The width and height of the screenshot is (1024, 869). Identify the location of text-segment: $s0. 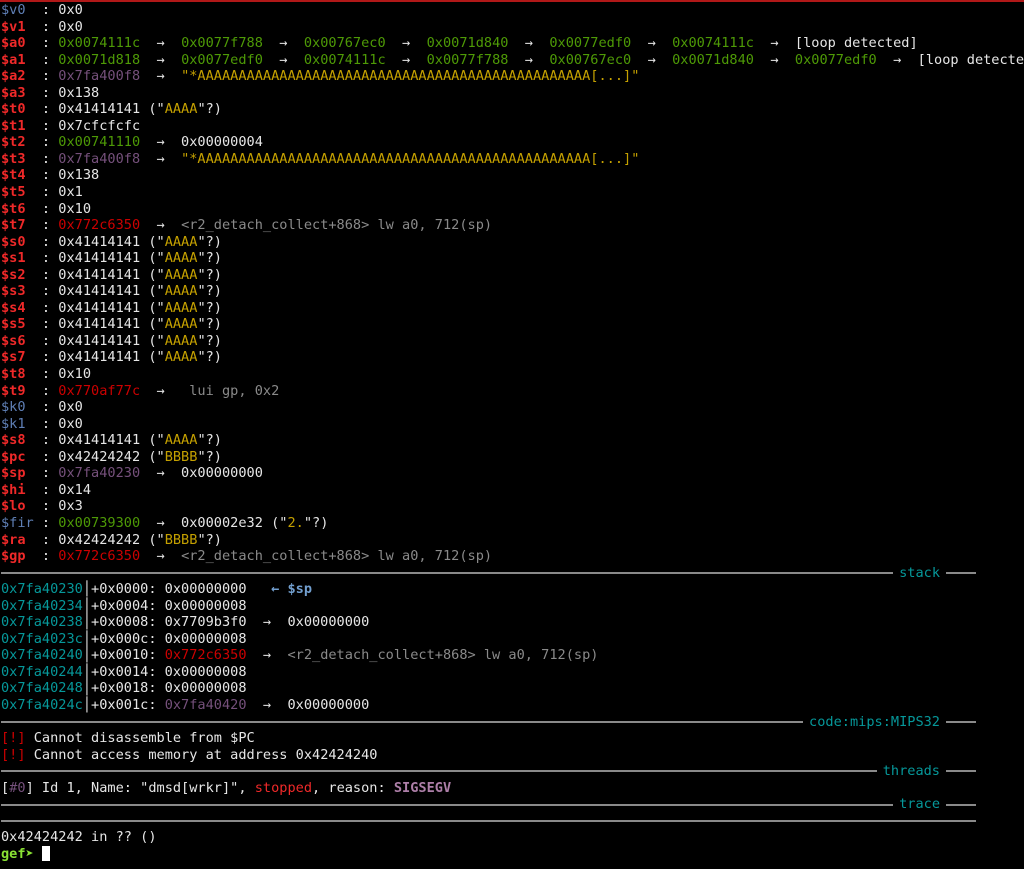
(21, 241).